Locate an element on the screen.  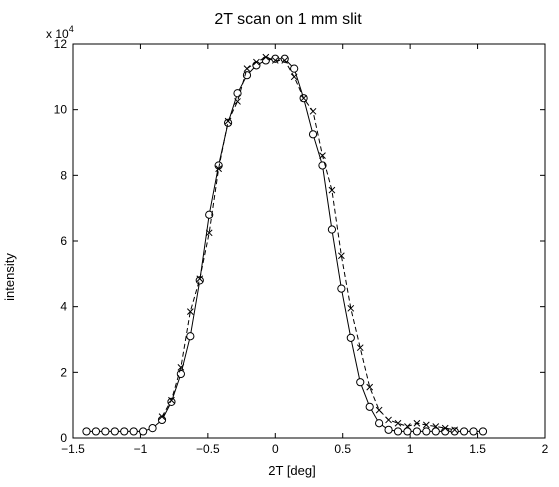
y-tick-label: 10 is located at coordinates (61, 110).